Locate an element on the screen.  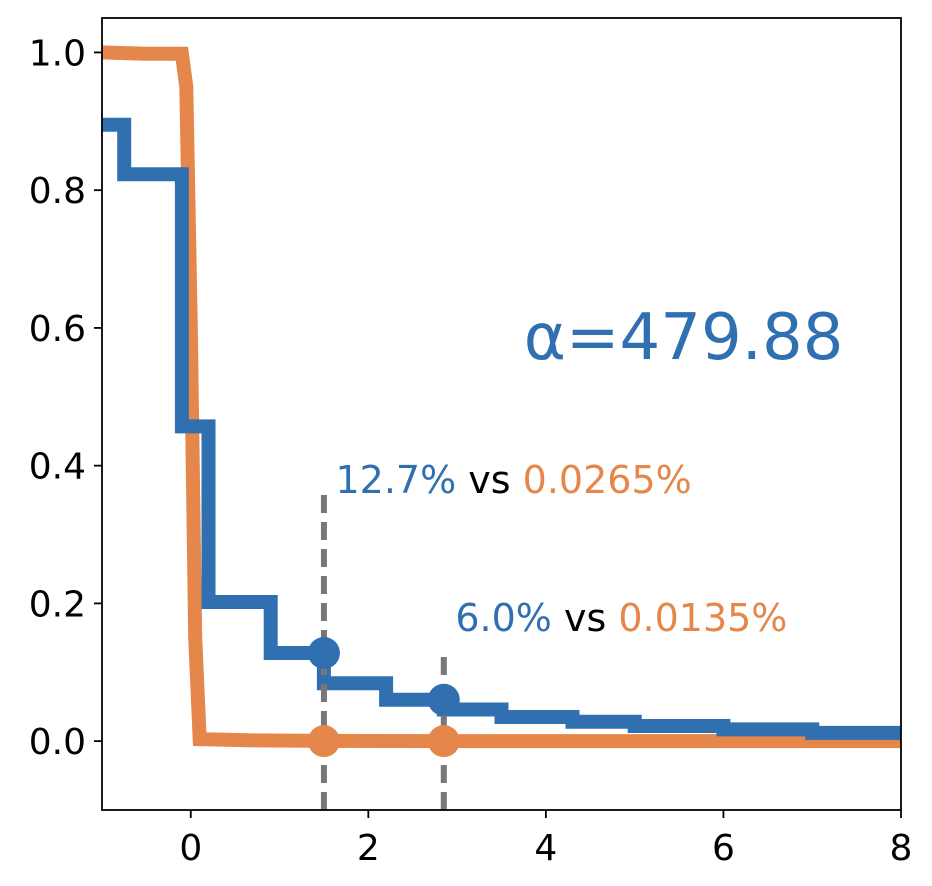
y-tick-label-5: 1.0 is located at coordinates (57, 53).